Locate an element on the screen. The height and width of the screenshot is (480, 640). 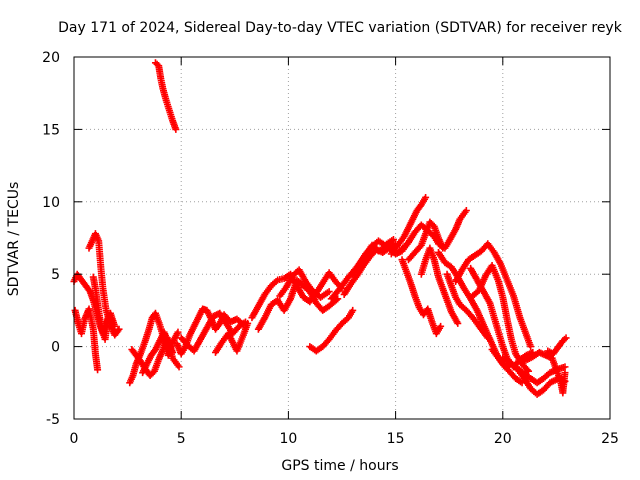
y-tick-label: 5 is located at coordinates (55, 275).